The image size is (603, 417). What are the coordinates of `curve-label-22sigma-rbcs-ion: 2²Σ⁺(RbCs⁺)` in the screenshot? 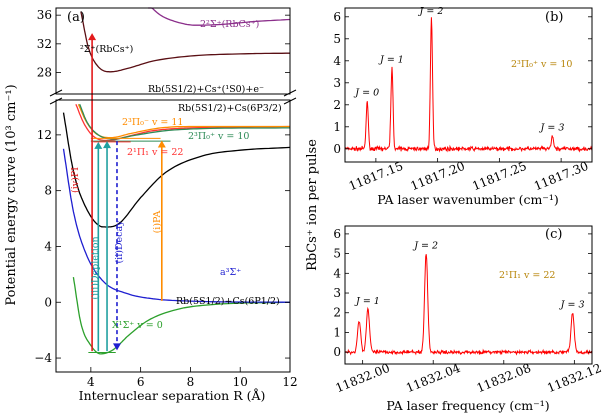 It's located at (229, 24).